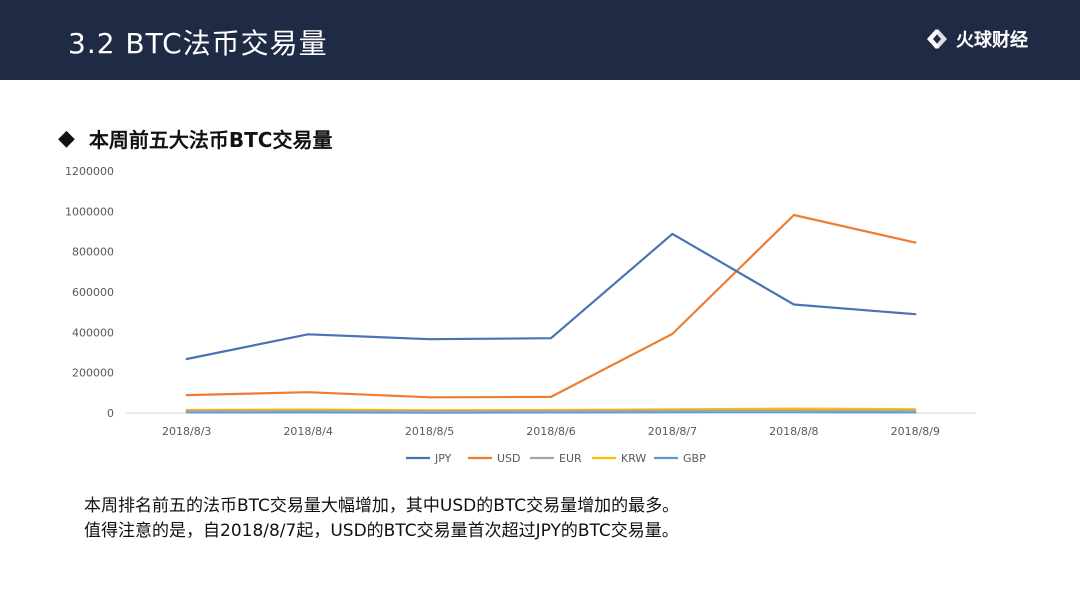 This screenshot has width=1080, height=608. I want to click on y-tick-label: 1000000, so click(89, 211).